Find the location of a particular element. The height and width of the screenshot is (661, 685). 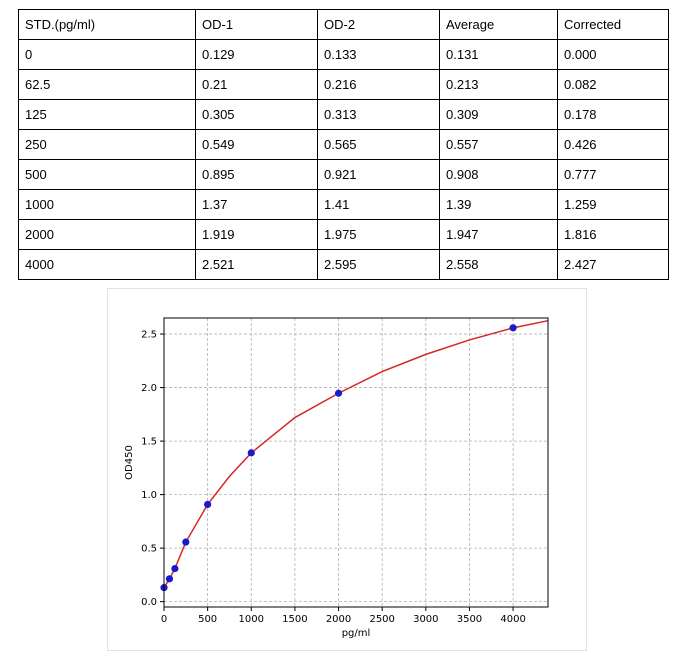

x-tick-label: 500 is located at coordinates (207, 619).